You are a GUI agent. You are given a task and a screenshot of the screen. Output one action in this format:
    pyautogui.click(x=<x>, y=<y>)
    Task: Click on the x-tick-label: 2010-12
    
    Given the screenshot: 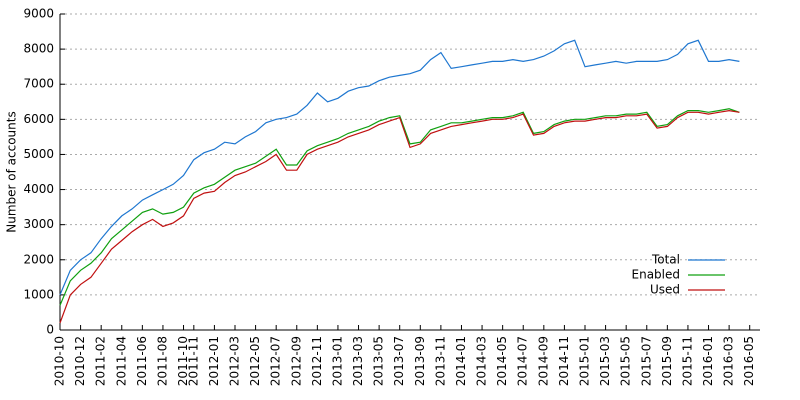 What is the action you would take?
    pyautogui.click(x=80, y=361)
    